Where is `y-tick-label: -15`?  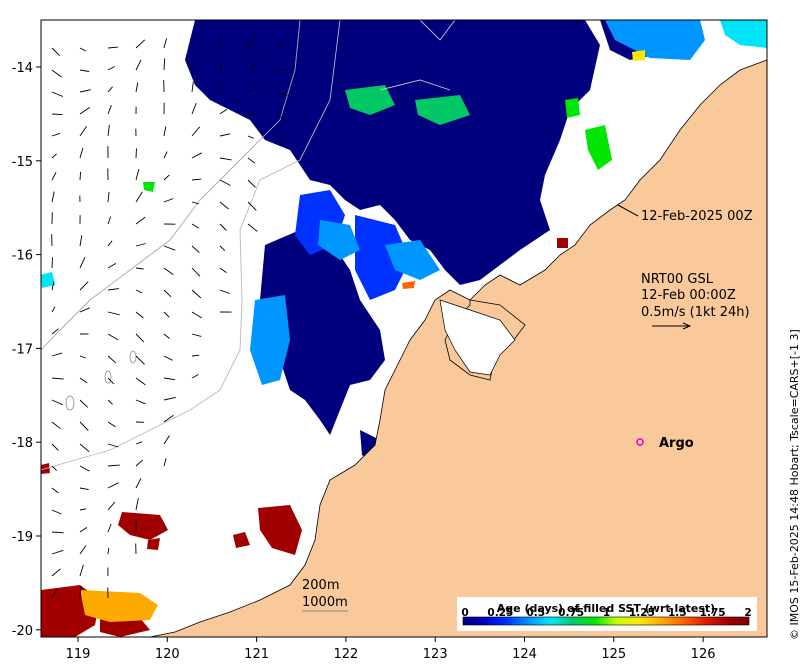
y-tick-label: -15 is located at coordinates (22, 162).